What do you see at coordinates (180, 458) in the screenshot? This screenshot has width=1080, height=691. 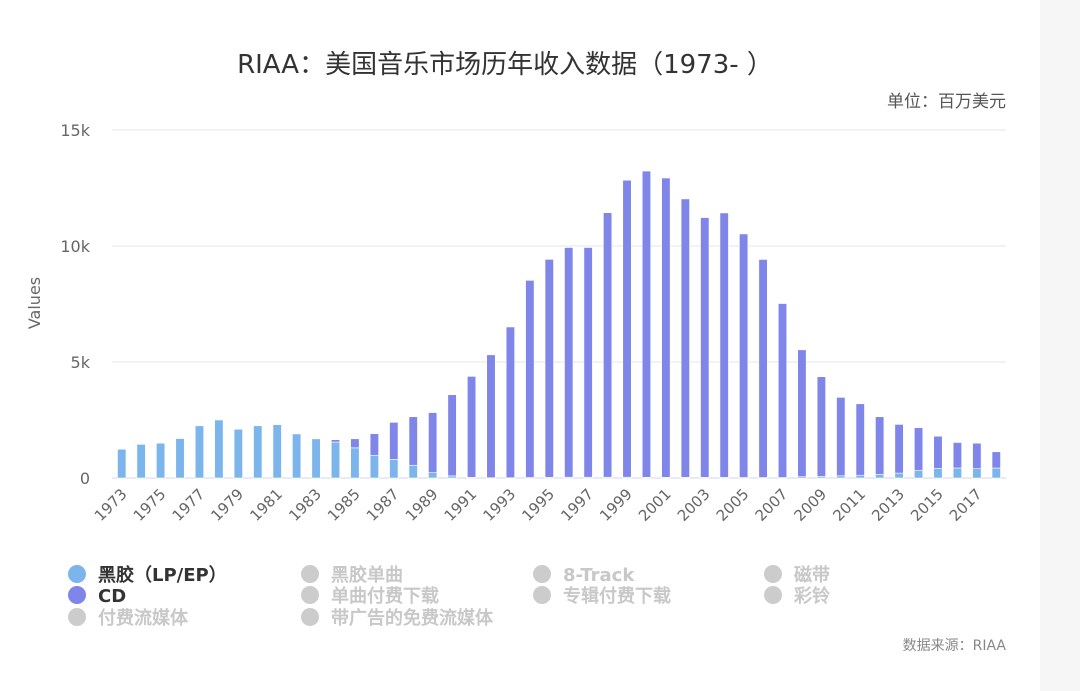 I see `bar-vinyl-1976` at bounding box center [180, 458].